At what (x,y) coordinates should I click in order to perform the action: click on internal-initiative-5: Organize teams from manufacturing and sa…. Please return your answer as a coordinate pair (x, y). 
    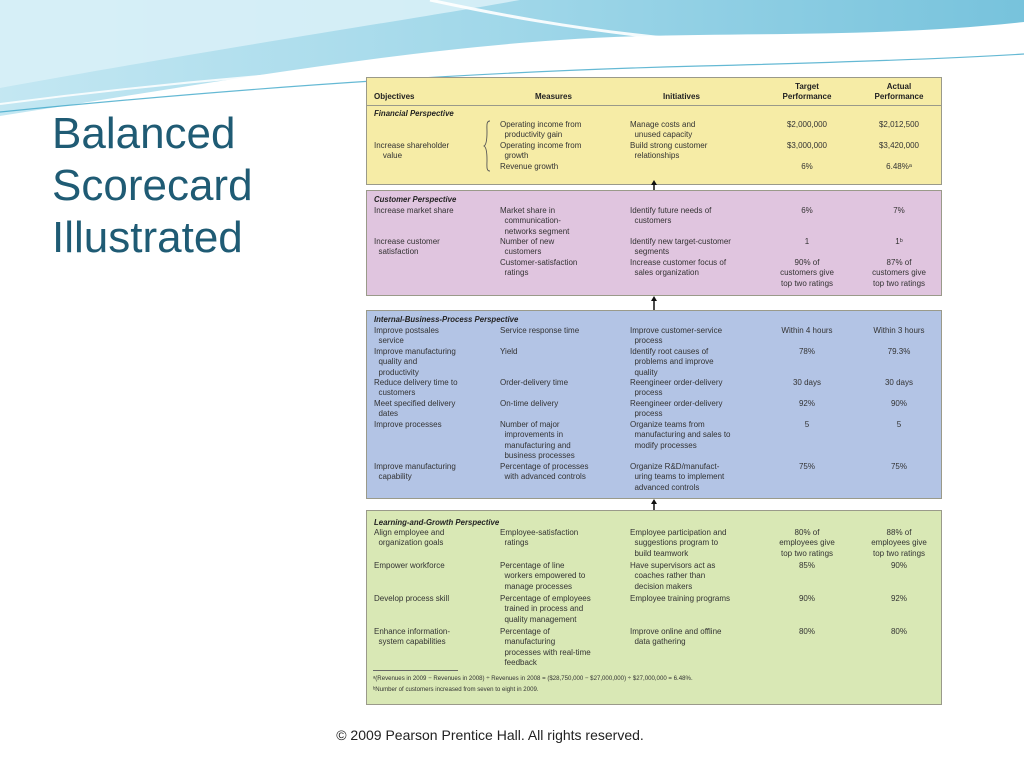
    Looking at the image, I should click on (680, 435).